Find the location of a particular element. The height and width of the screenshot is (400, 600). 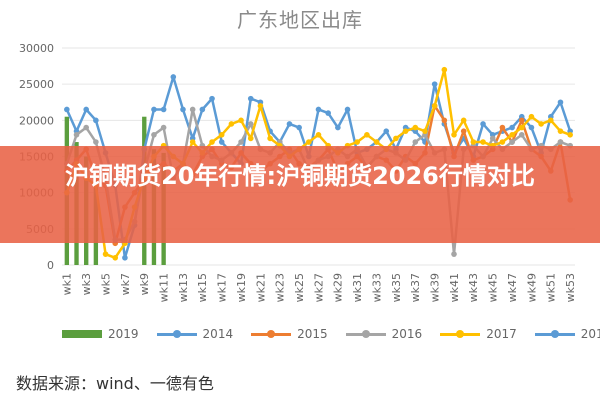

chart-legend: 2019 2014 2015 2016 2017 2018 is located at coordinates (331, 334).